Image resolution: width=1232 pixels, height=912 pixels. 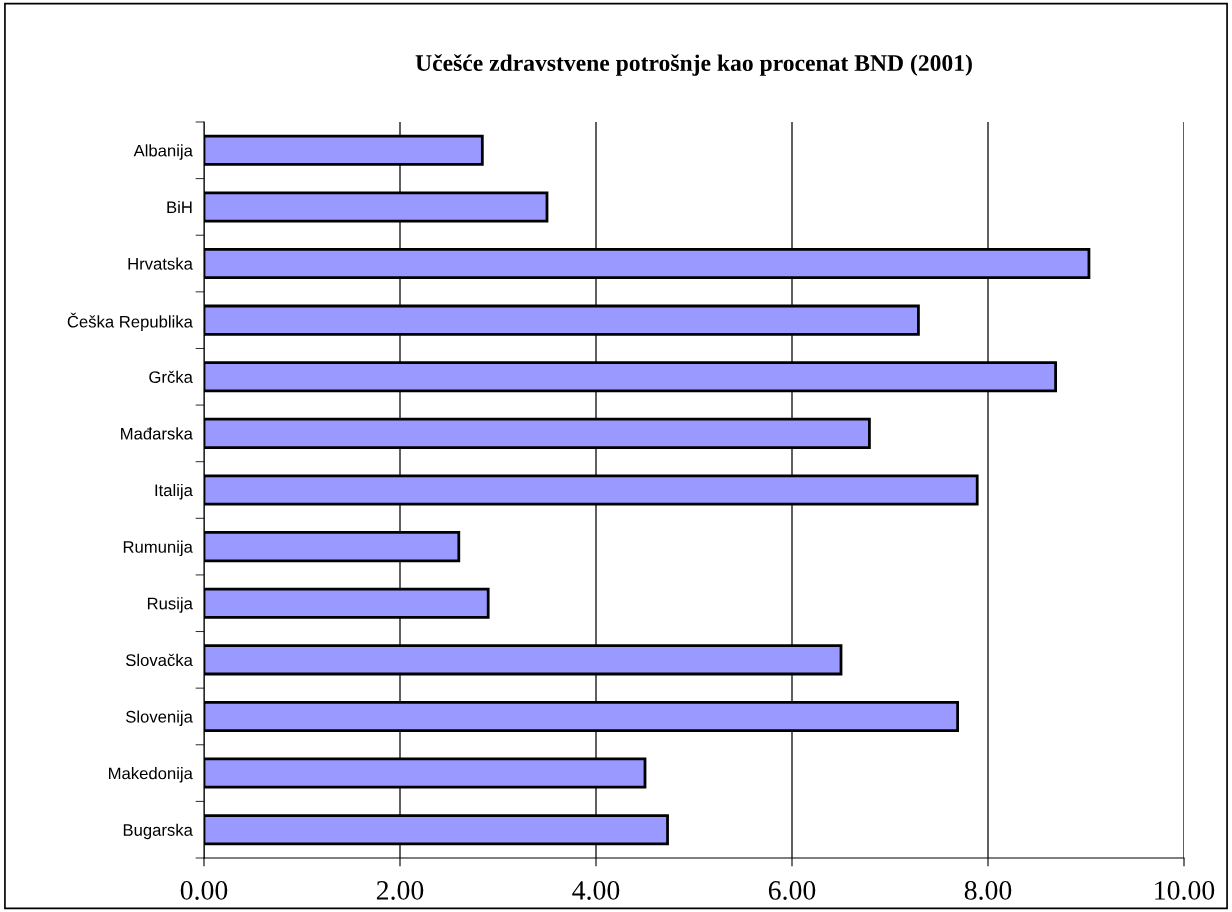 I want to click on y-tick-label: Rumunija, so click(x=158, y=548).